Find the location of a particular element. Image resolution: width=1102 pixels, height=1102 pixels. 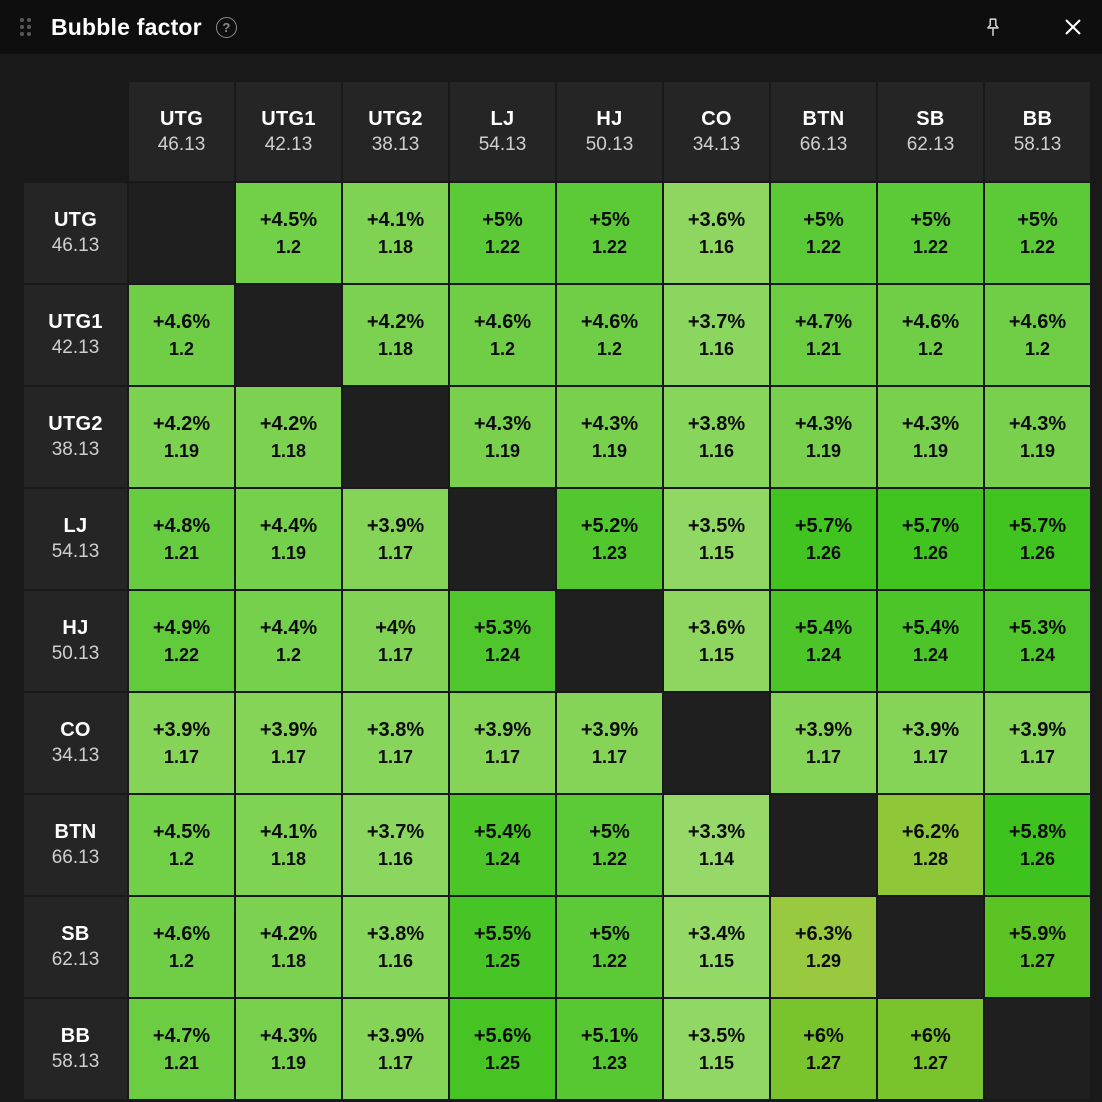

cell-factor: 1.16 is located at coordinates (395, 960).